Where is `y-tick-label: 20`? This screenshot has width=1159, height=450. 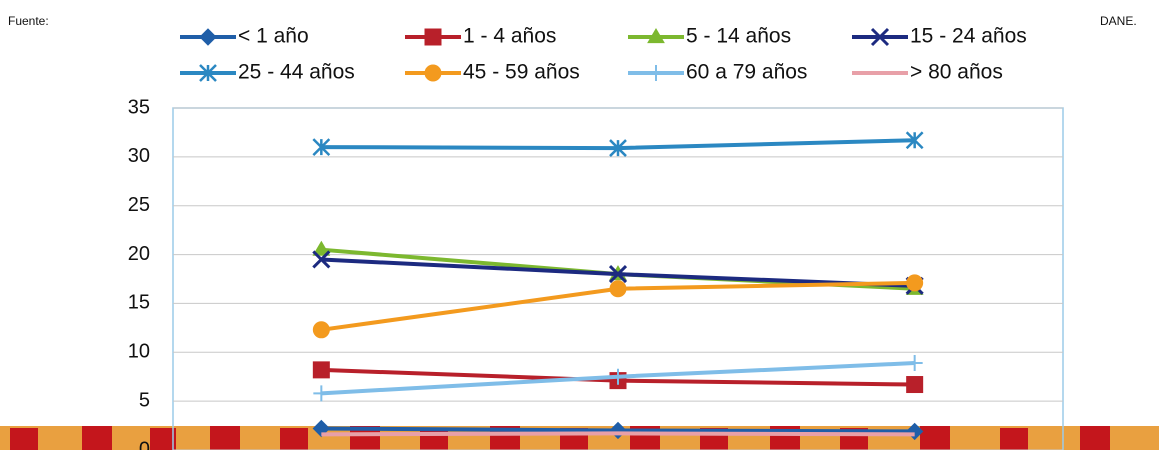
y-tick-label: 20 is located at coordinates (139, 254).